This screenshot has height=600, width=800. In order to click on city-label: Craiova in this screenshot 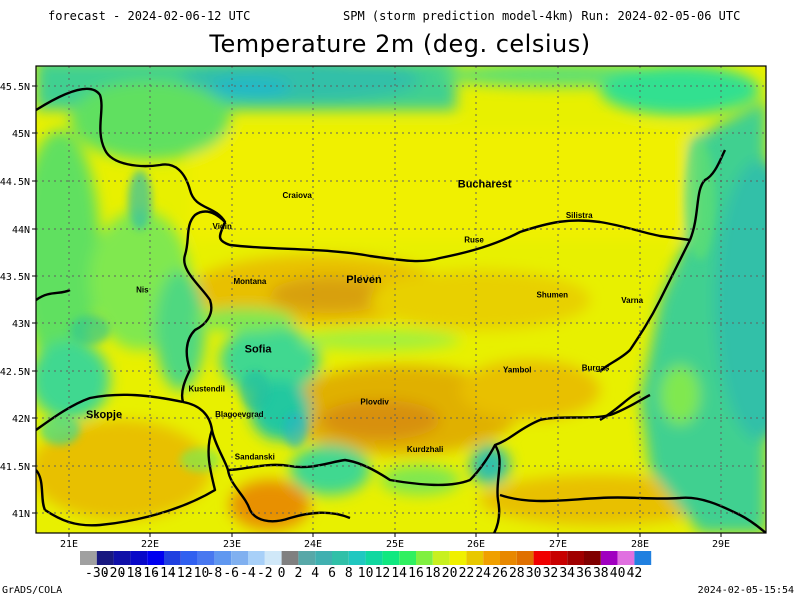, I will do `click(298, 195)`.